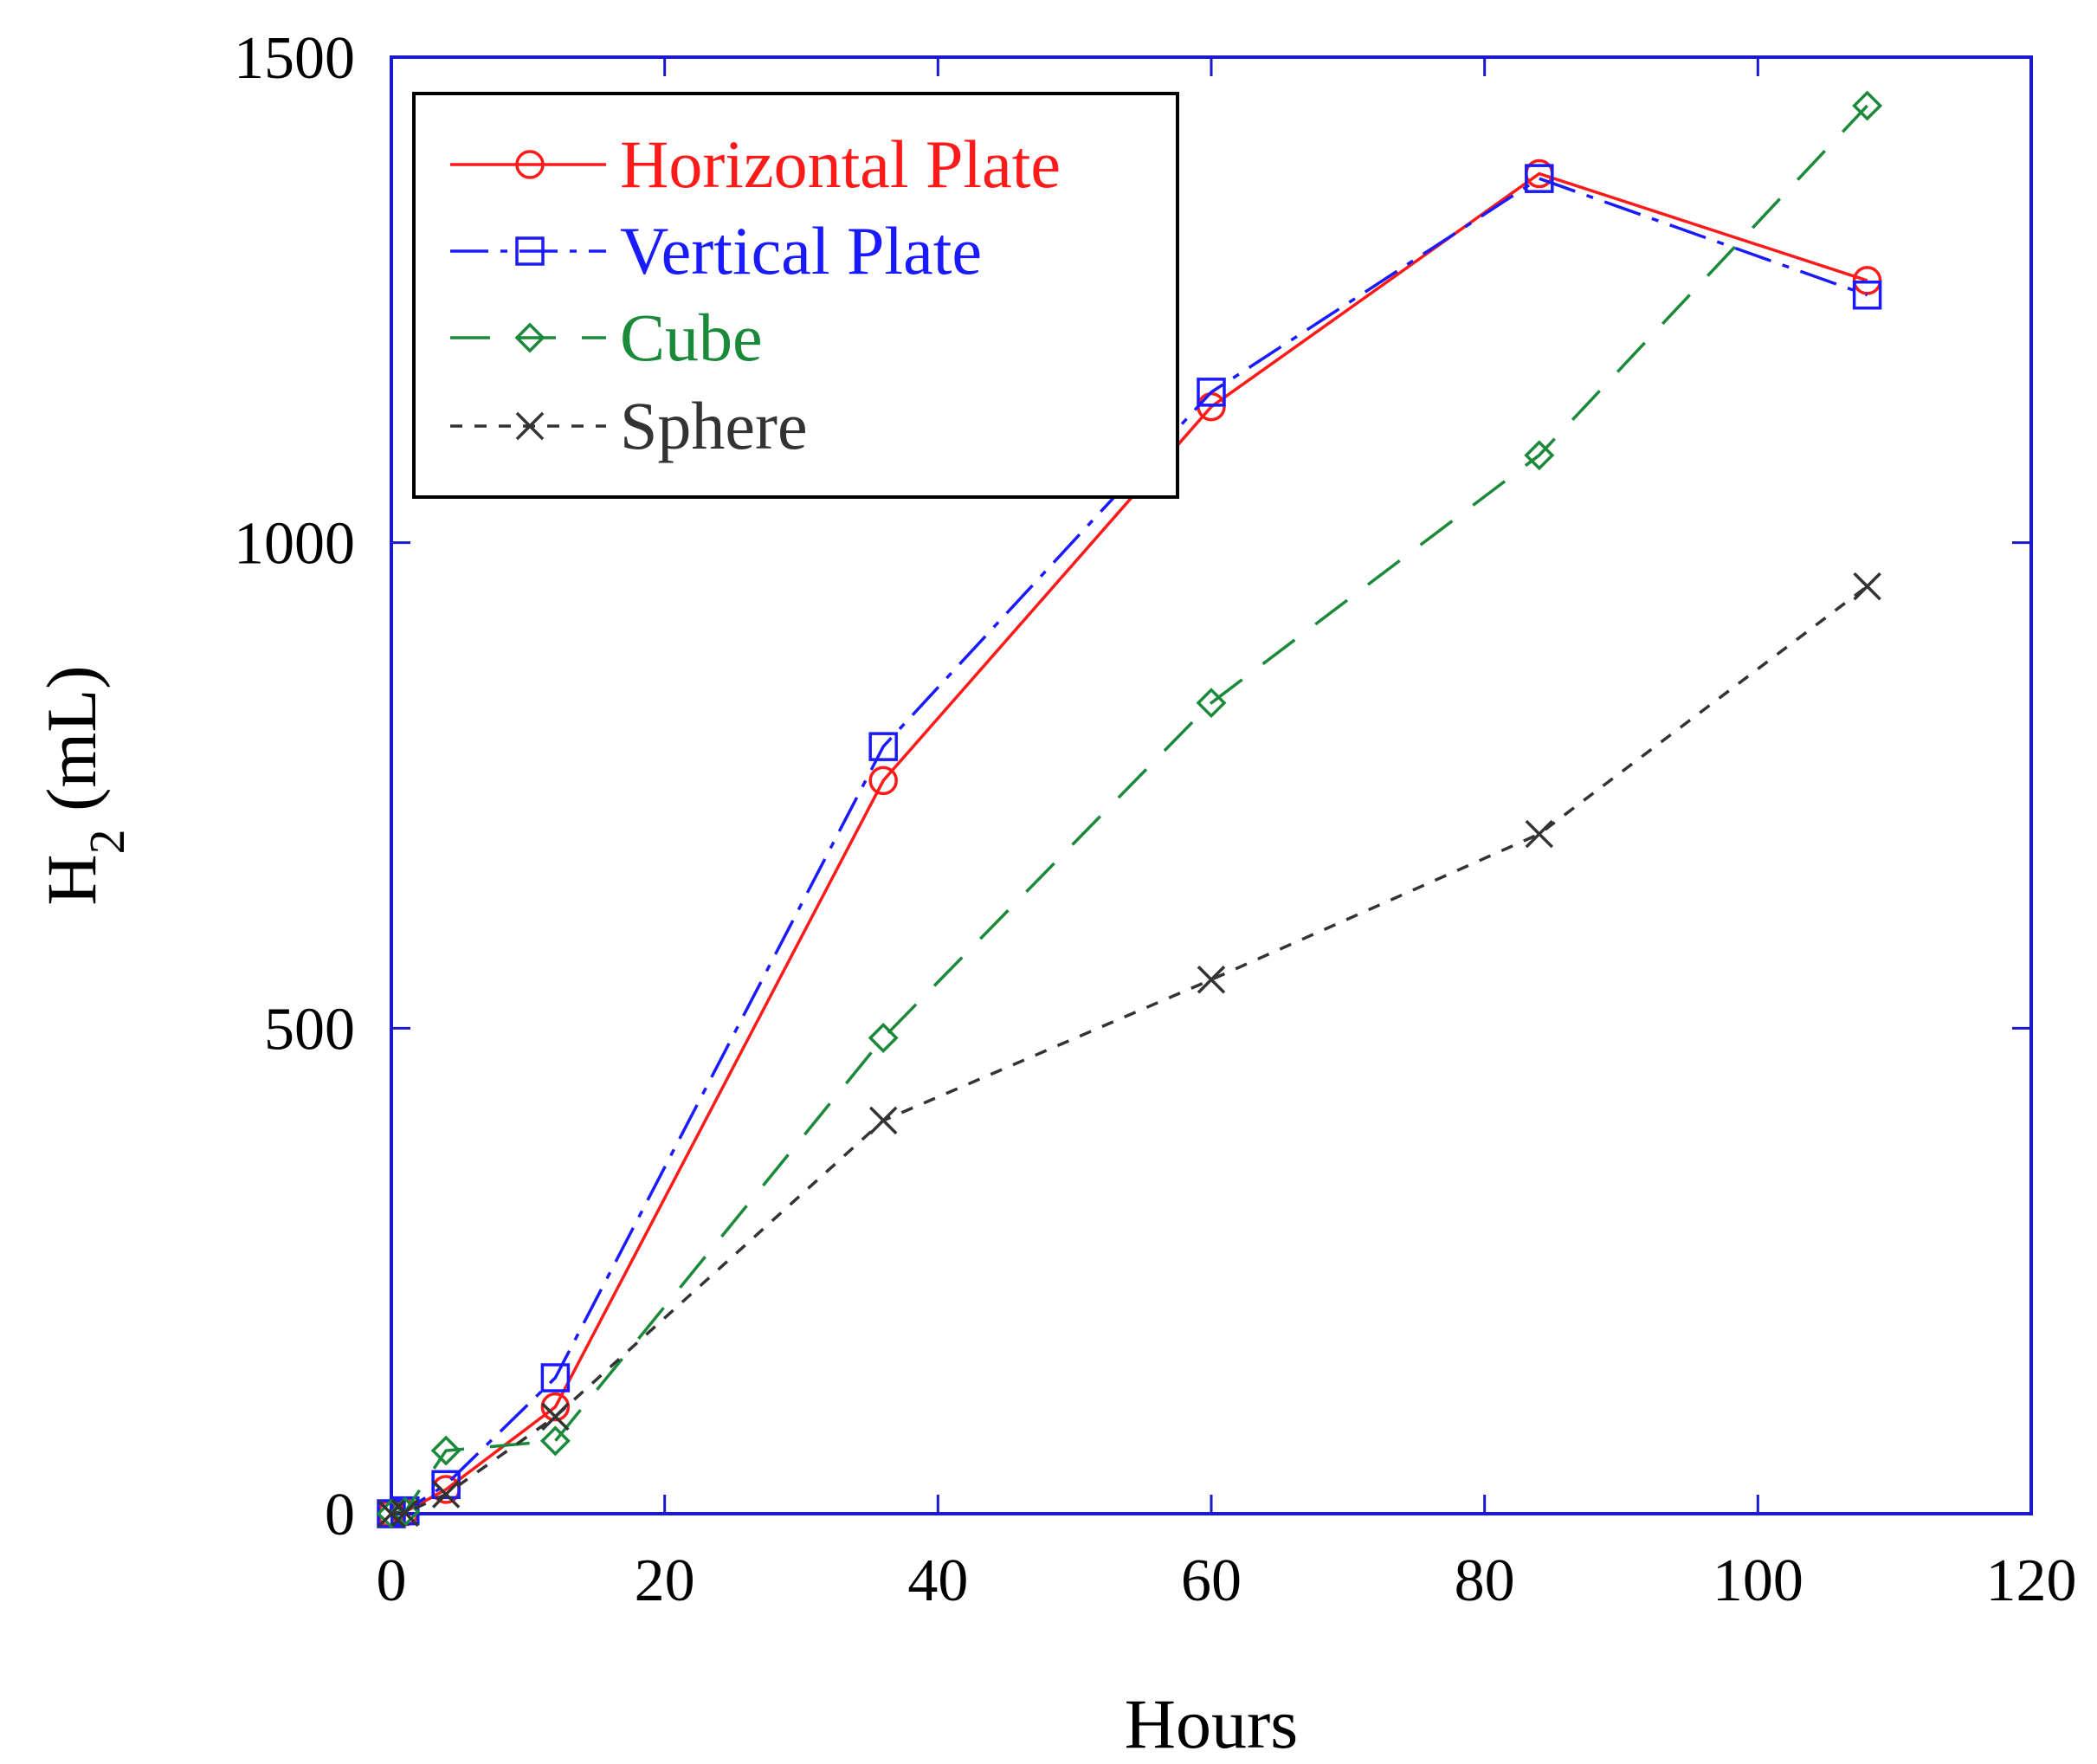  What do you see at coordinates (530, 251) in the screenshot?
I see `legend-marker-vertical-plate` at bounding box center [530, 251].